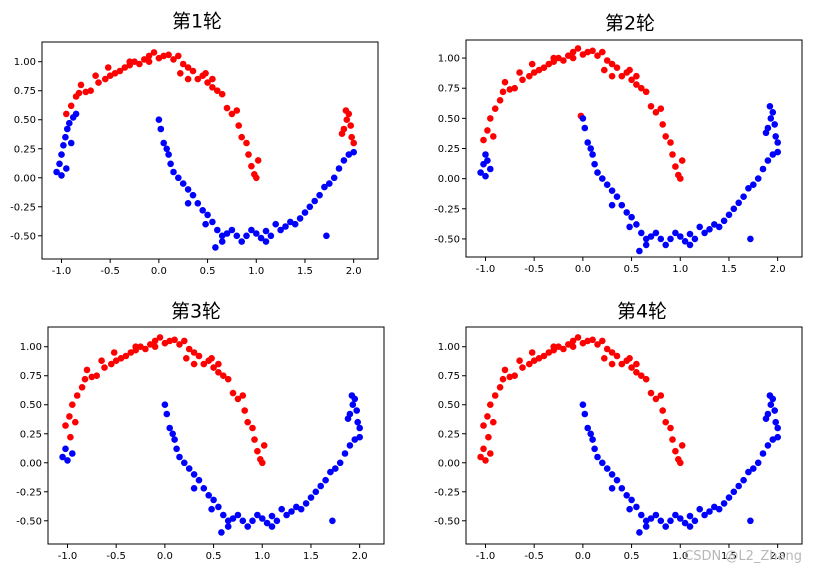 Image resolution: width=816 pixels, height=572 pixels. What do you see at coordinates (449, 149) in the screenshot?
I see `y-tick-label-2-3: 0.25` at bounding box center [449, 149].